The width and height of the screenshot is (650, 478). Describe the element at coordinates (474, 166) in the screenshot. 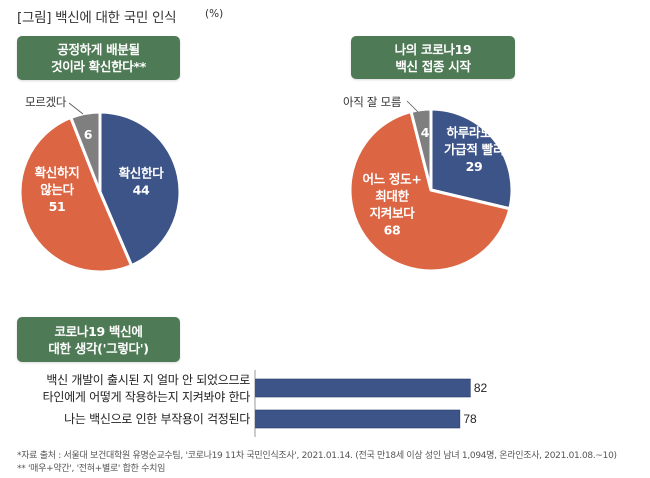

I see `pie-value-label: 29` at that location.